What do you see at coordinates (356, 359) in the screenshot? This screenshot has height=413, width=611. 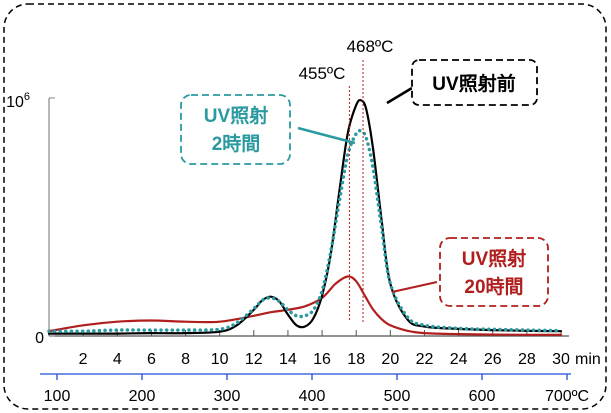 I see `x-tick-label-8: 18` at bounding box center [356, 359].